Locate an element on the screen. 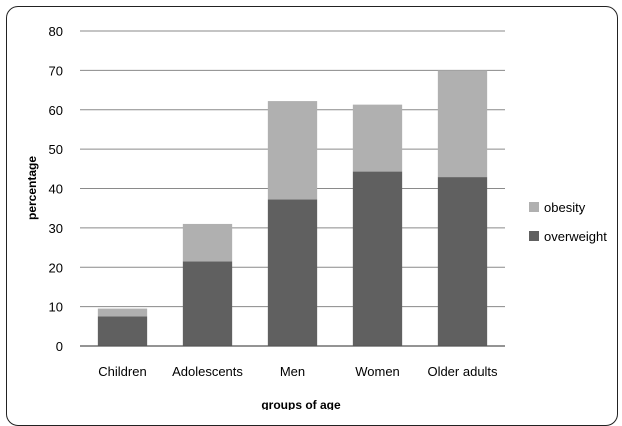 The image size is (622, 426). x-tick-label: Men is located at coordinates (292, 371).